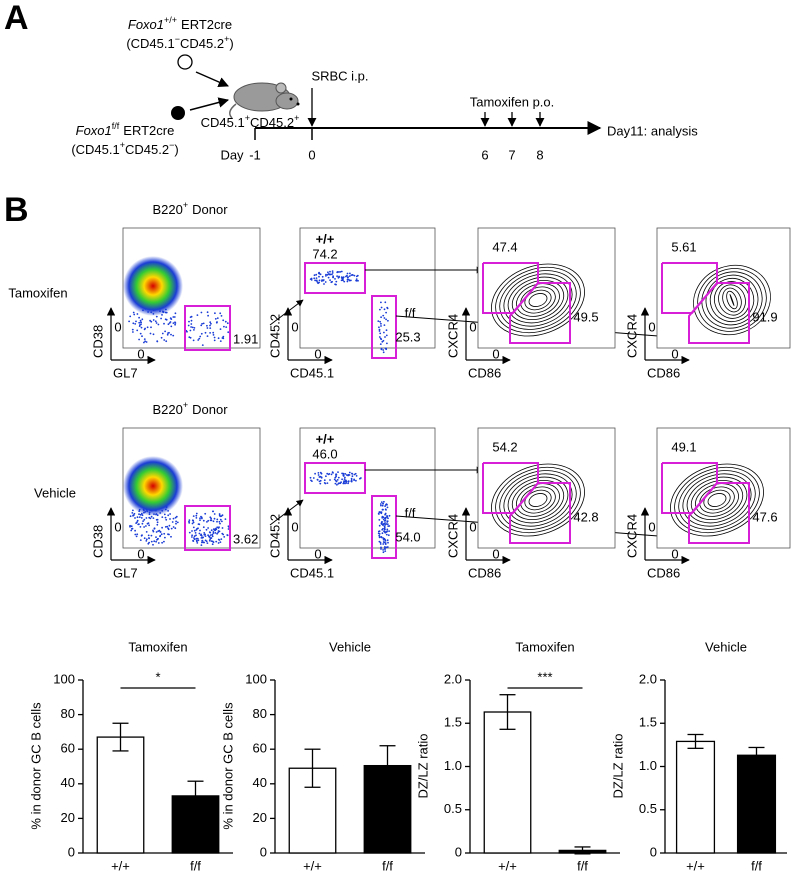 This screenshot has height=874, width=792. I want to click on text-part: B220, so click(167, 409).